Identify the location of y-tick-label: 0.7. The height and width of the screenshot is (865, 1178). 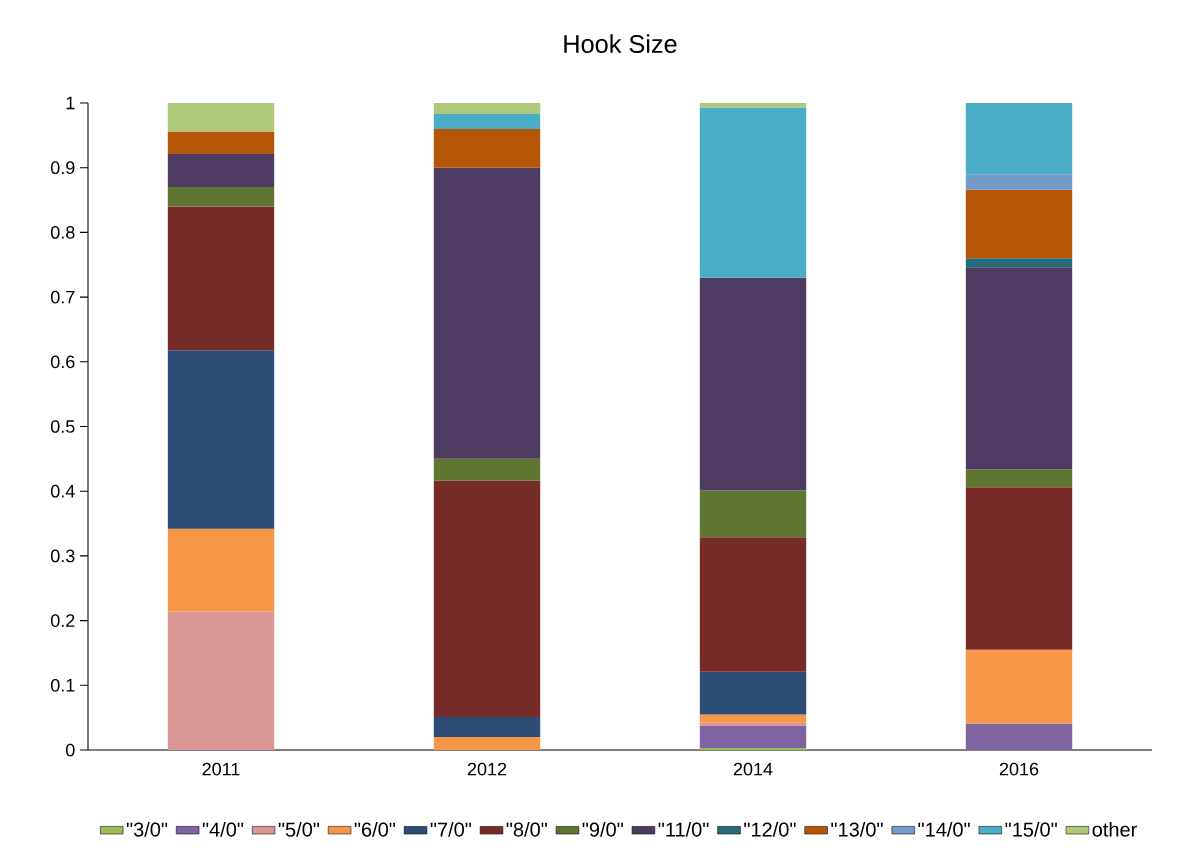
(62, 297).